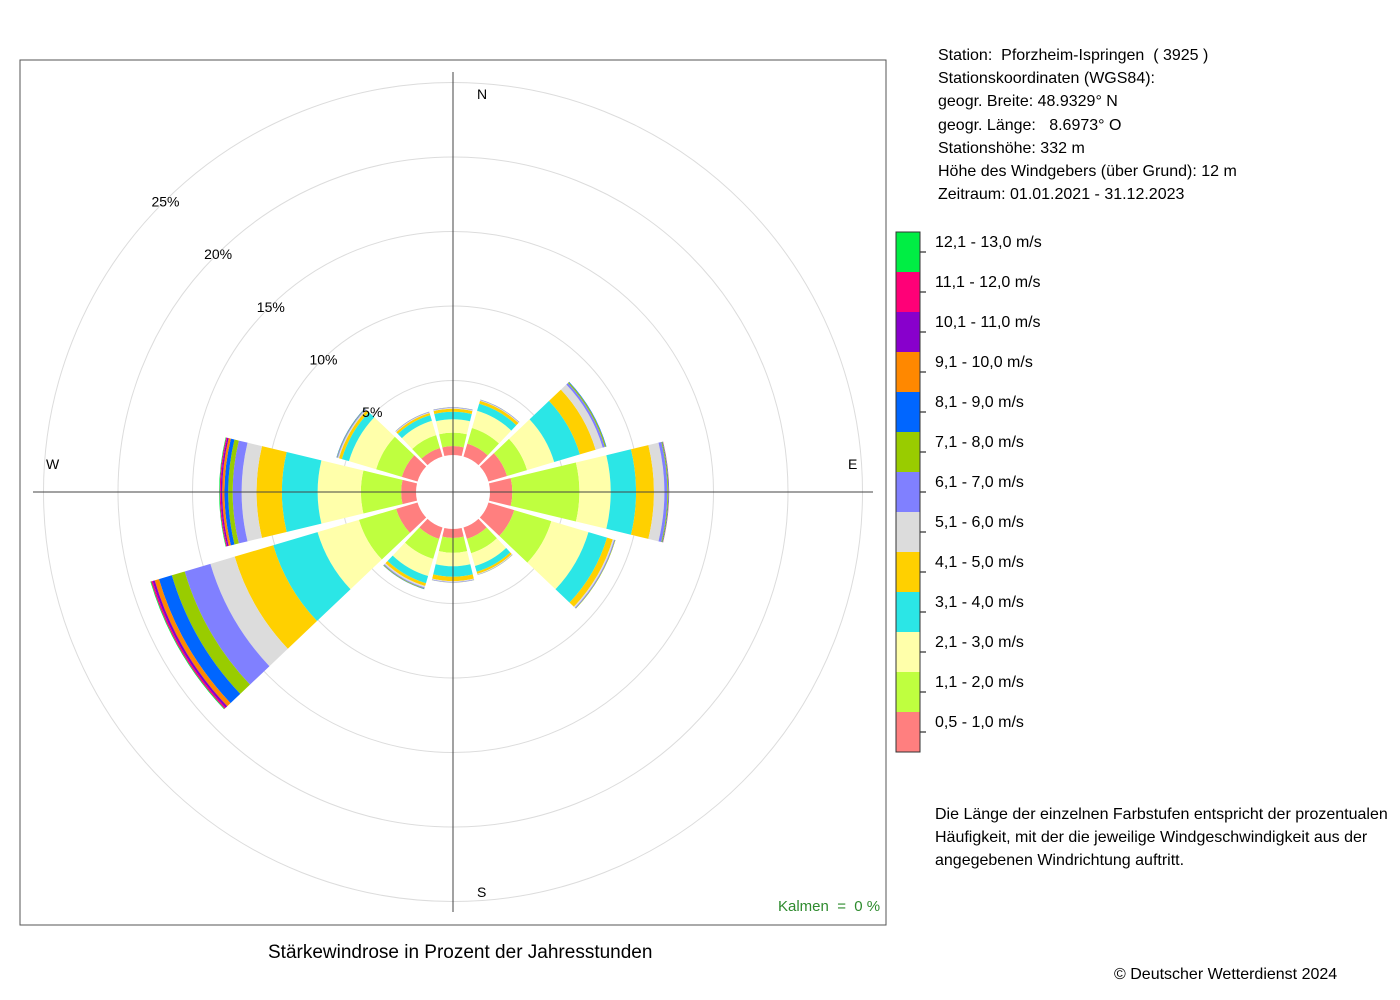 This screenshot has width=1400, height=1000. What do you see at coordinates (988, 242) in the screenshot?
I see `legend-label-12: 12,1 - 13,0 m/s` at bounding box center [988, 242].